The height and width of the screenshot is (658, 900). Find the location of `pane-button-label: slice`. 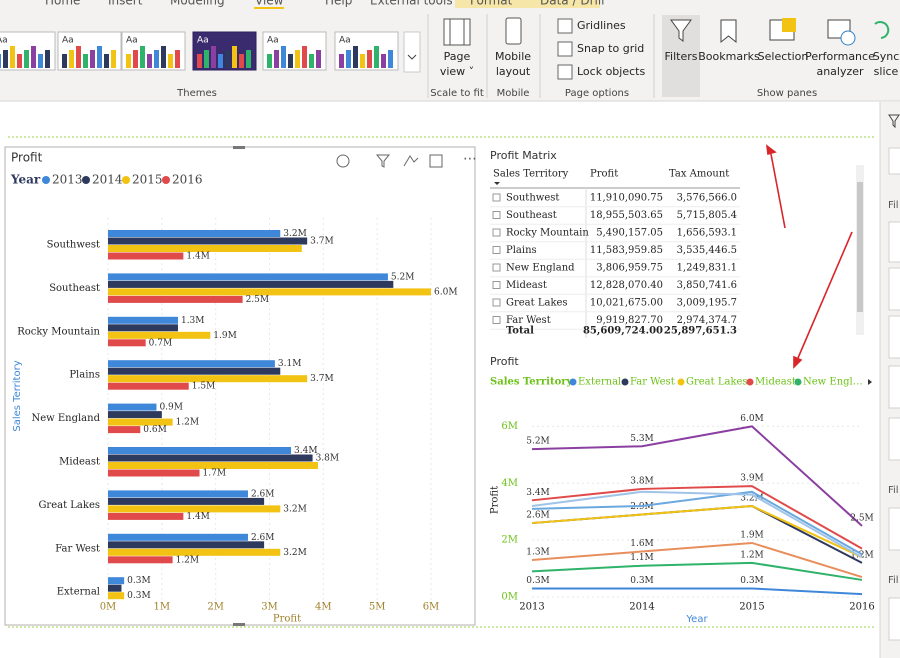

pane-button-label: slice is located at coordinates (886, 71).